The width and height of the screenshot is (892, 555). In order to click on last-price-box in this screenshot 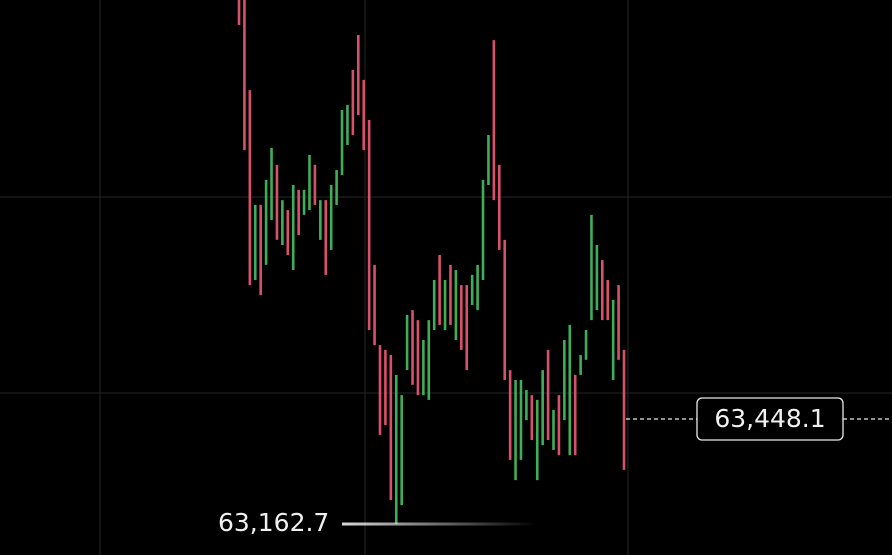, I will do `click(770, 419)`.